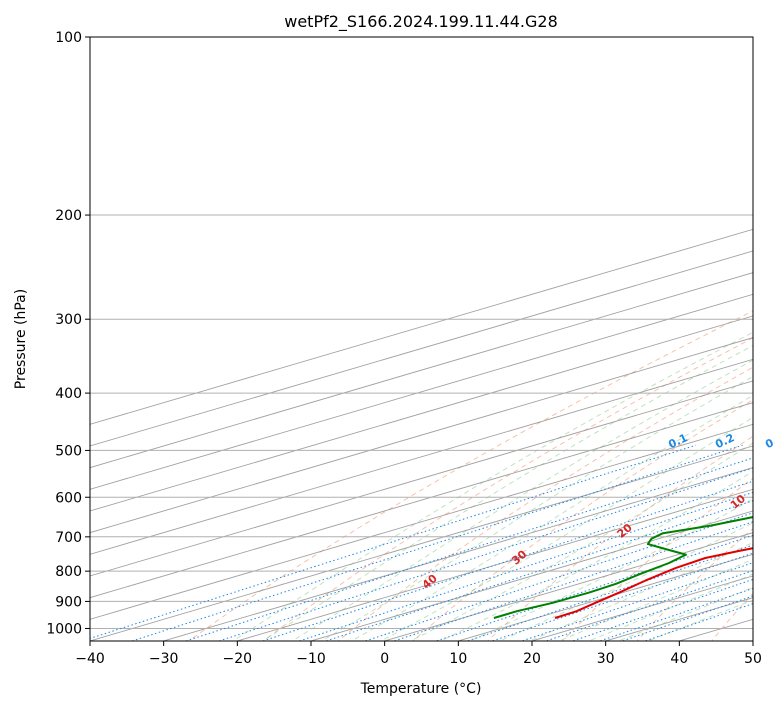 The width and height of the screenshot is (775, 708). What do you see at coordinates (769, 441) in the screenshot?
I see `mixing-ratio-label: 0.4` at bounding box center [769, 441].